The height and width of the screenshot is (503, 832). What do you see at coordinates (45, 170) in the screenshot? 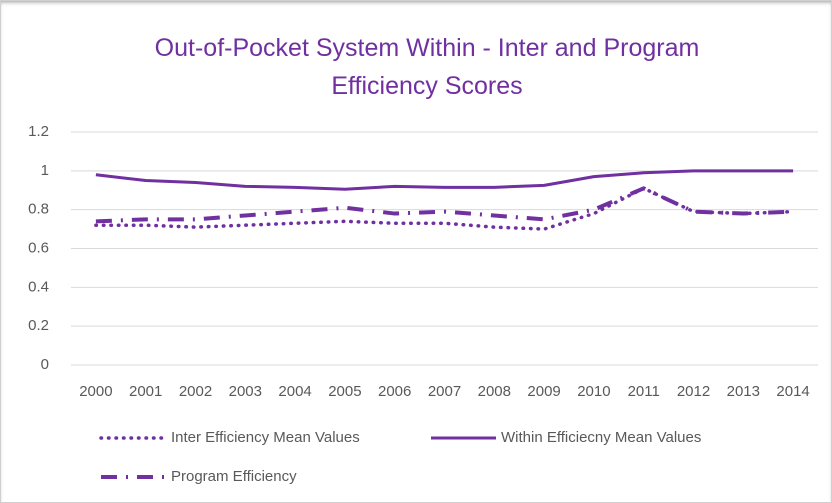
I see `y-tick-label: 1` at bounding box center [45, 170].